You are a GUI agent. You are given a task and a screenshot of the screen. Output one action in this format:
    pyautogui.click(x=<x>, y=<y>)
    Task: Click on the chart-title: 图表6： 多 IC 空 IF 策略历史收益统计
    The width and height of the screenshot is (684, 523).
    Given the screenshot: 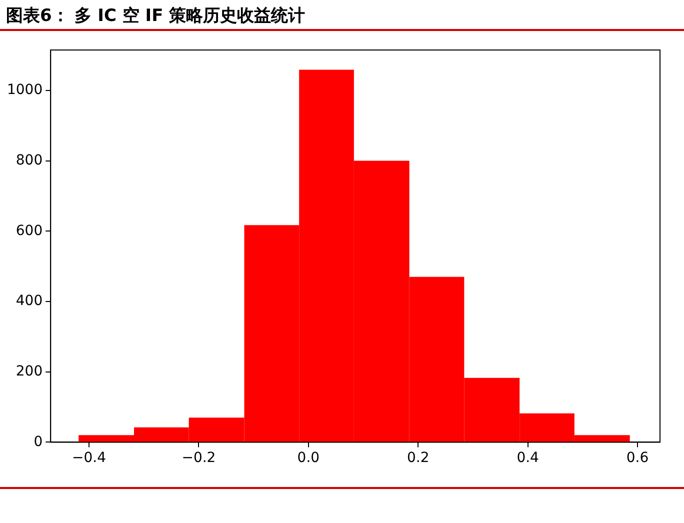 What is the action you would take?
    pyautogui.click(x=156, y=16)
    